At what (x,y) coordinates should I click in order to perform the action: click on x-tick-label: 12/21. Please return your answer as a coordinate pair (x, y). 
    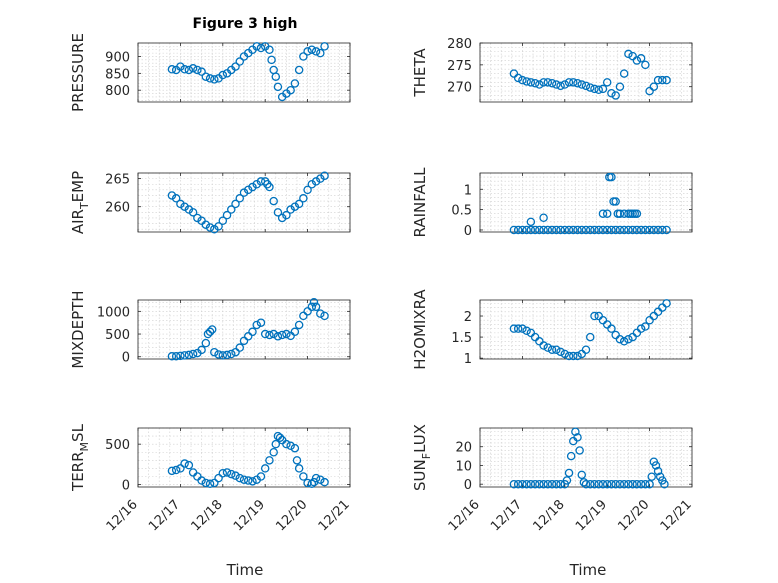
    Looking at the image, I should click on (676, 515).